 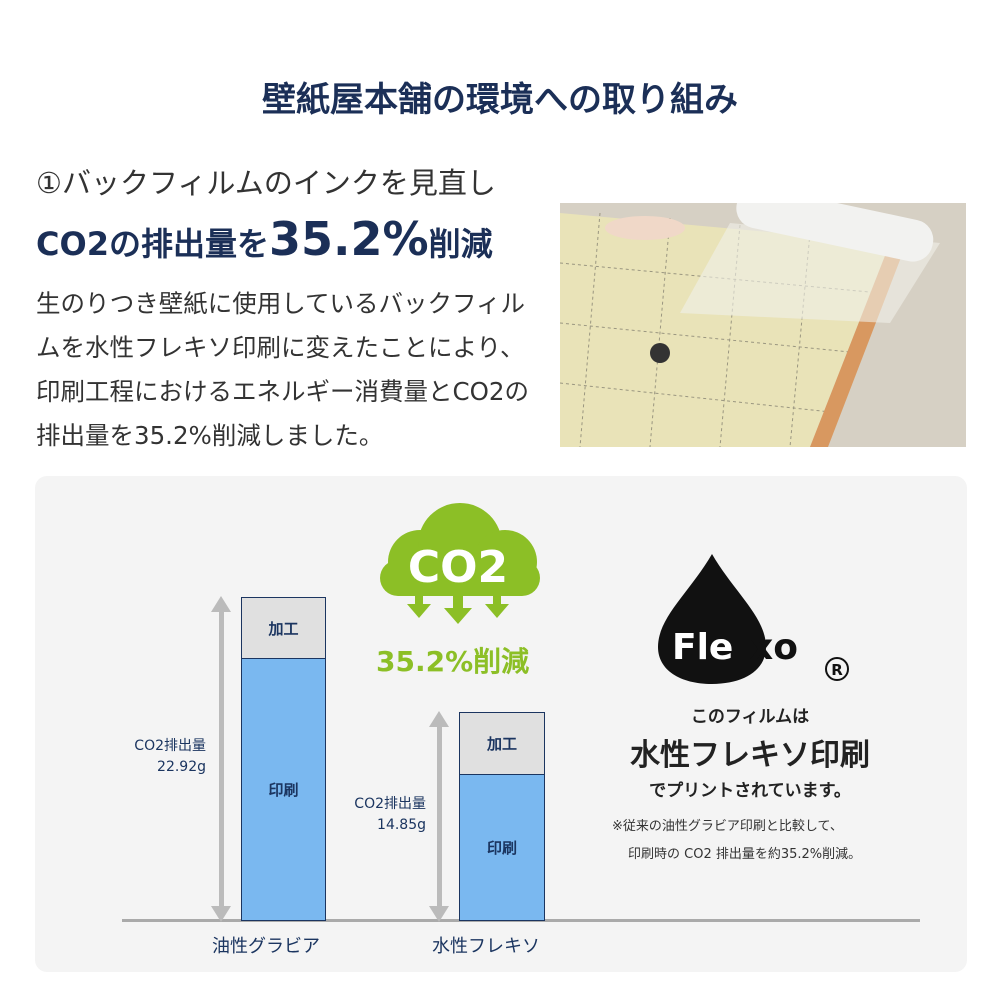 What do you see at coordinates (348, 239) in the screenshot?
I see `subheading-value: 35.2%` at bounding box center [348, 239].